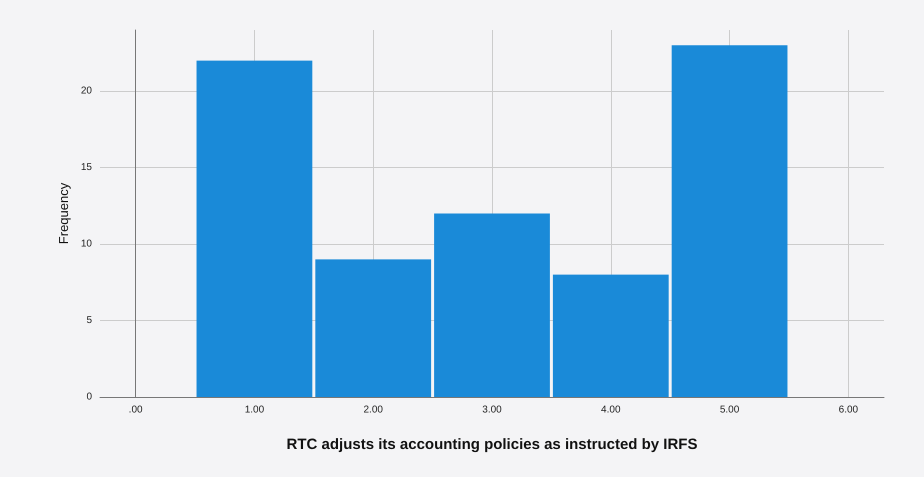 The height and width of the screenshot is (477, 924). I want to click on x-tick-label: 3.00, so click(492, 410).